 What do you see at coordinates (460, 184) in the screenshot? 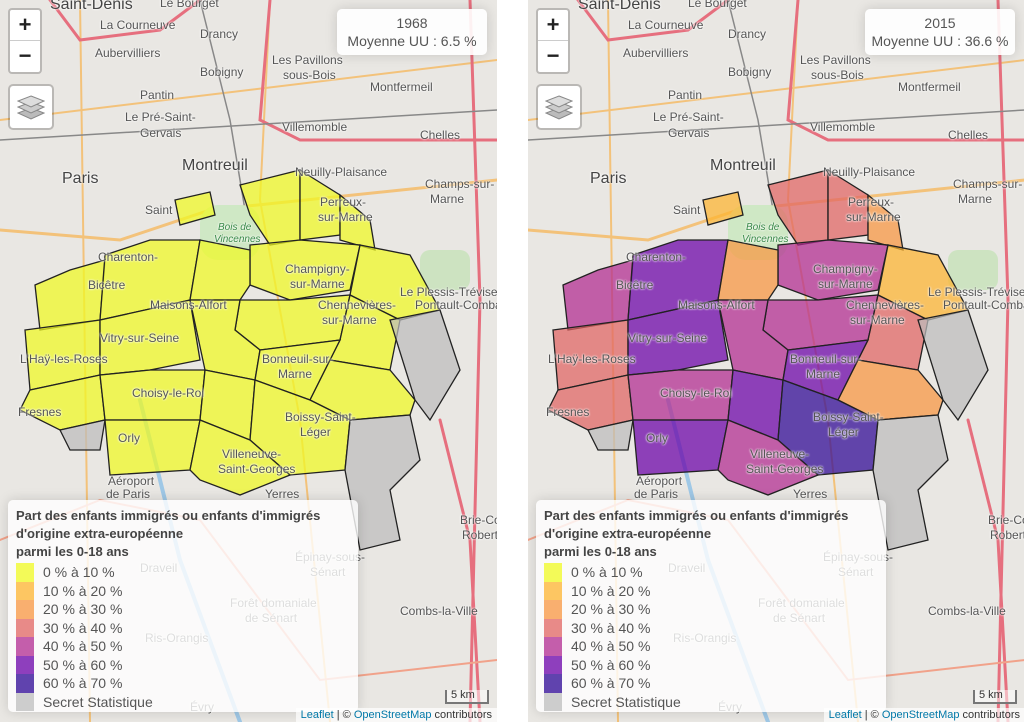
I see `place-label: Champs-sur-` at bounding box center [460, 184].